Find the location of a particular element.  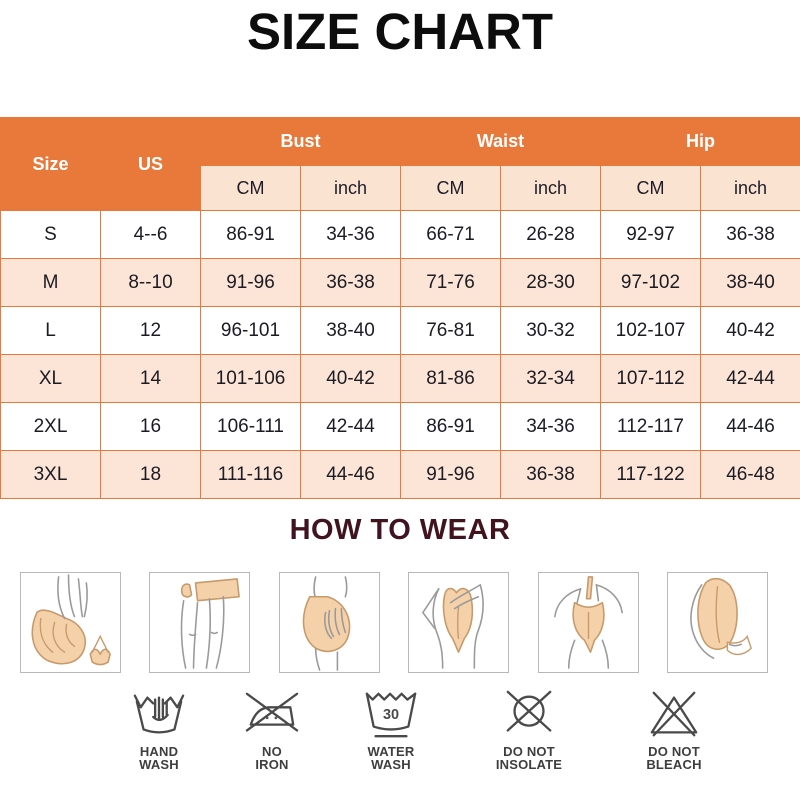

subheader-bust-cm: CM is located at coordinates (250, 188).